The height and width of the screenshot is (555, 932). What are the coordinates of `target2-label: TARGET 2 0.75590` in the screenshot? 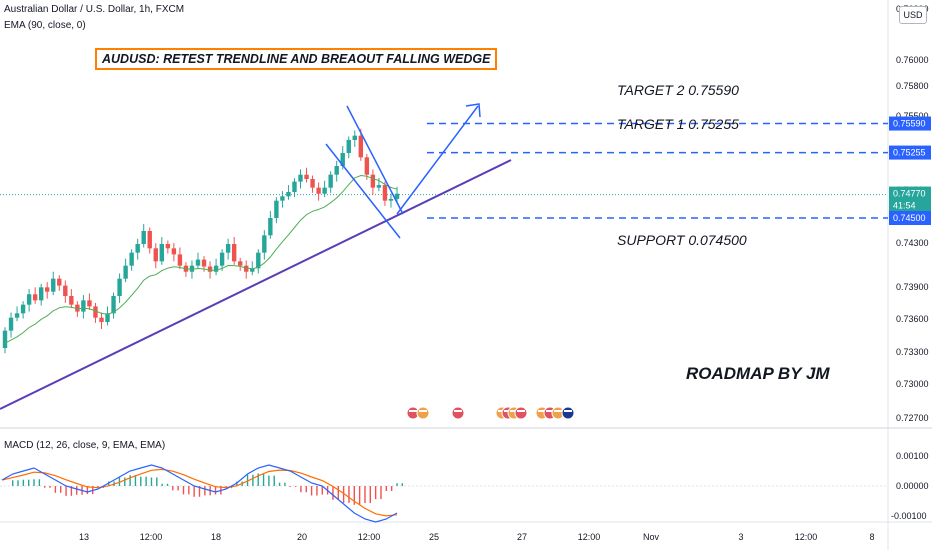 It's located at (678, 90).